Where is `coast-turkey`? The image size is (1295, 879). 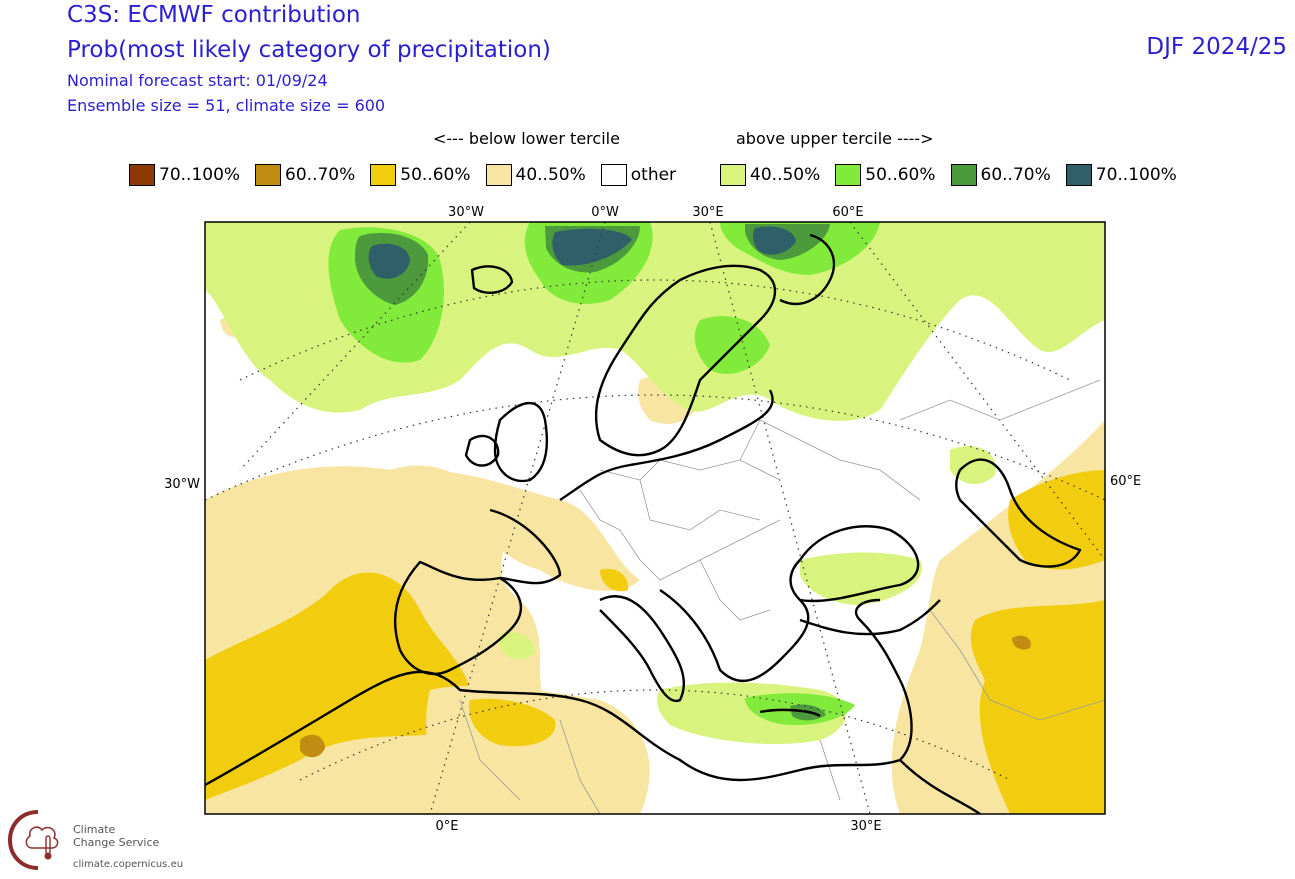 coast-turkey is located at coordinates (870, 617).